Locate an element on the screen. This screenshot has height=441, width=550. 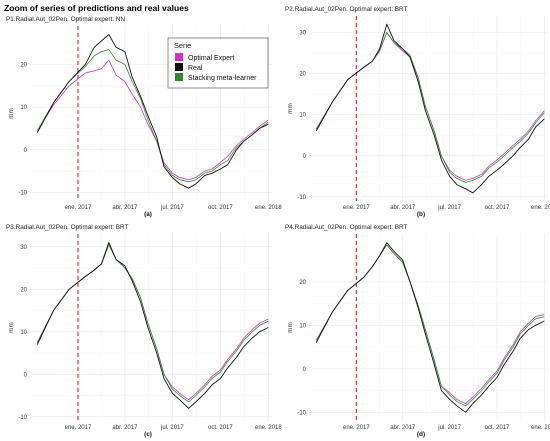
panel-b-title: P2.Radial.Aut_02Pen. Optimal expert: BRT is located at coordinates (346, 9).